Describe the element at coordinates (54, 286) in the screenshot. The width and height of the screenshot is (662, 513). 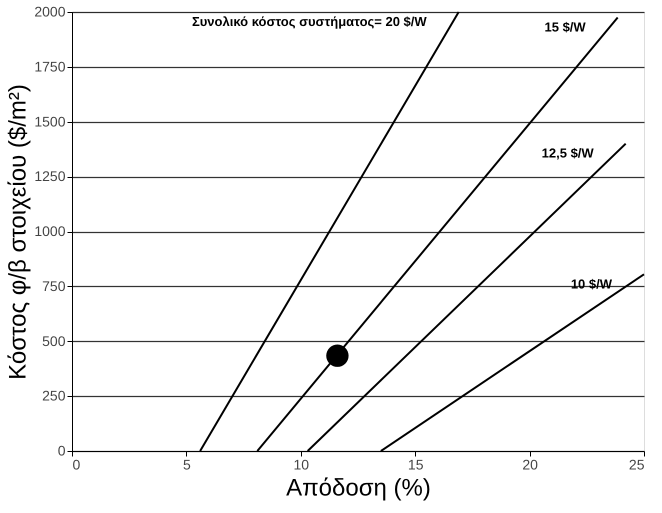
I see `y-tick-label: 750` at that location.